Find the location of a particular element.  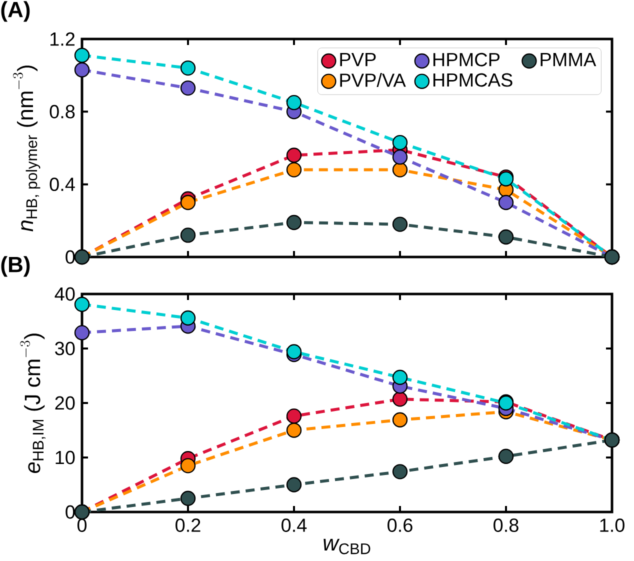

x-tick-label: 1.0 is located at coordinates (612, 525).